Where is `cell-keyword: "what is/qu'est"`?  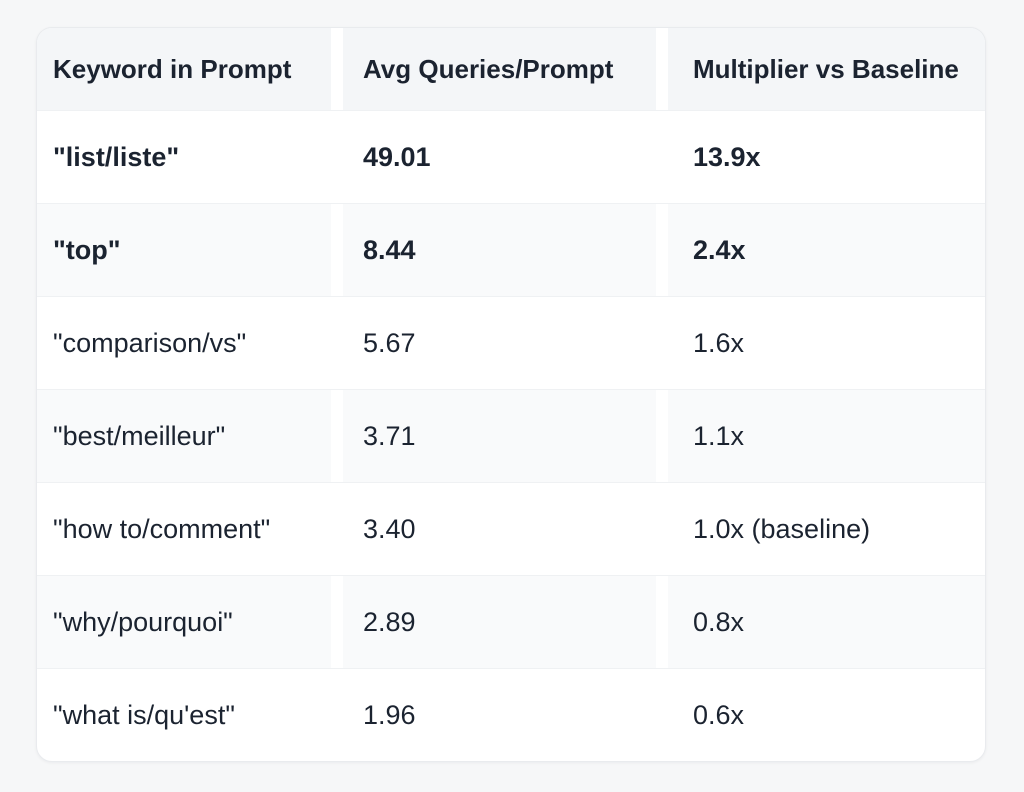
cell-keyword: "what is/qu'est" is located at coordinates (144, 714).